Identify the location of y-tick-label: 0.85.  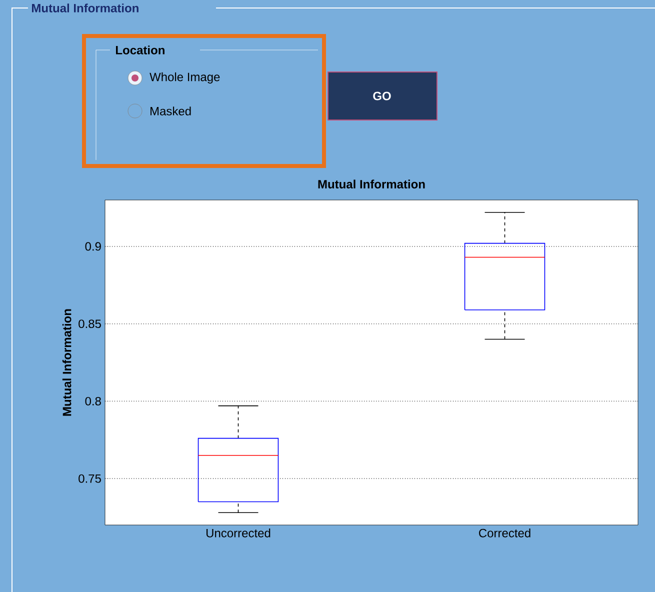
(89, 324).